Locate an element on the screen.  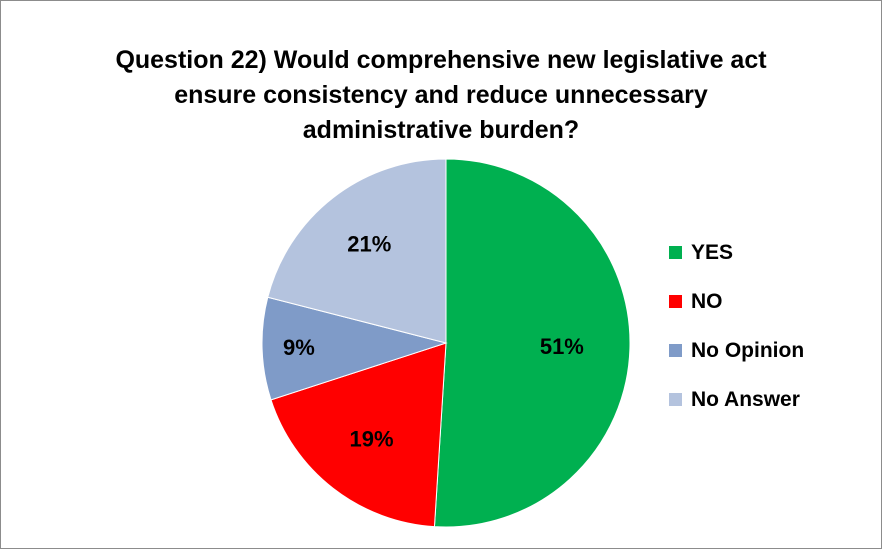
chart-title-line-3: administrative burden? is located at coordinates (441, 130).